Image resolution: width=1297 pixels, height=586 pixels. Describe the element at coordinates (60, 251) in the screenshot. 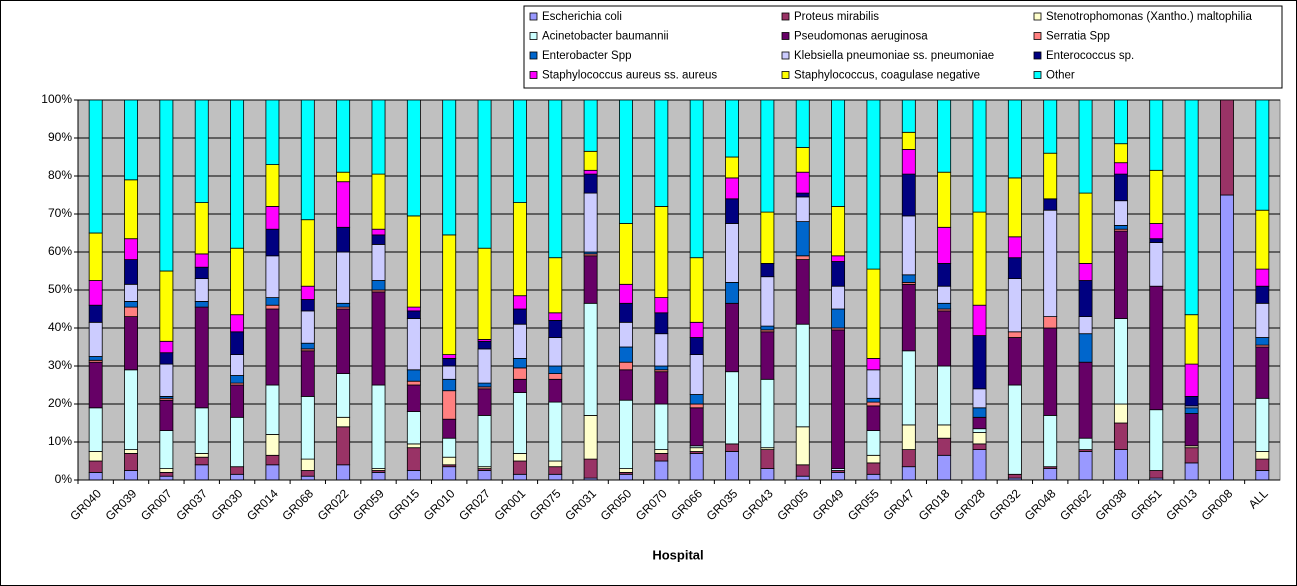

I see `y-tick-label: 60%` at that location.